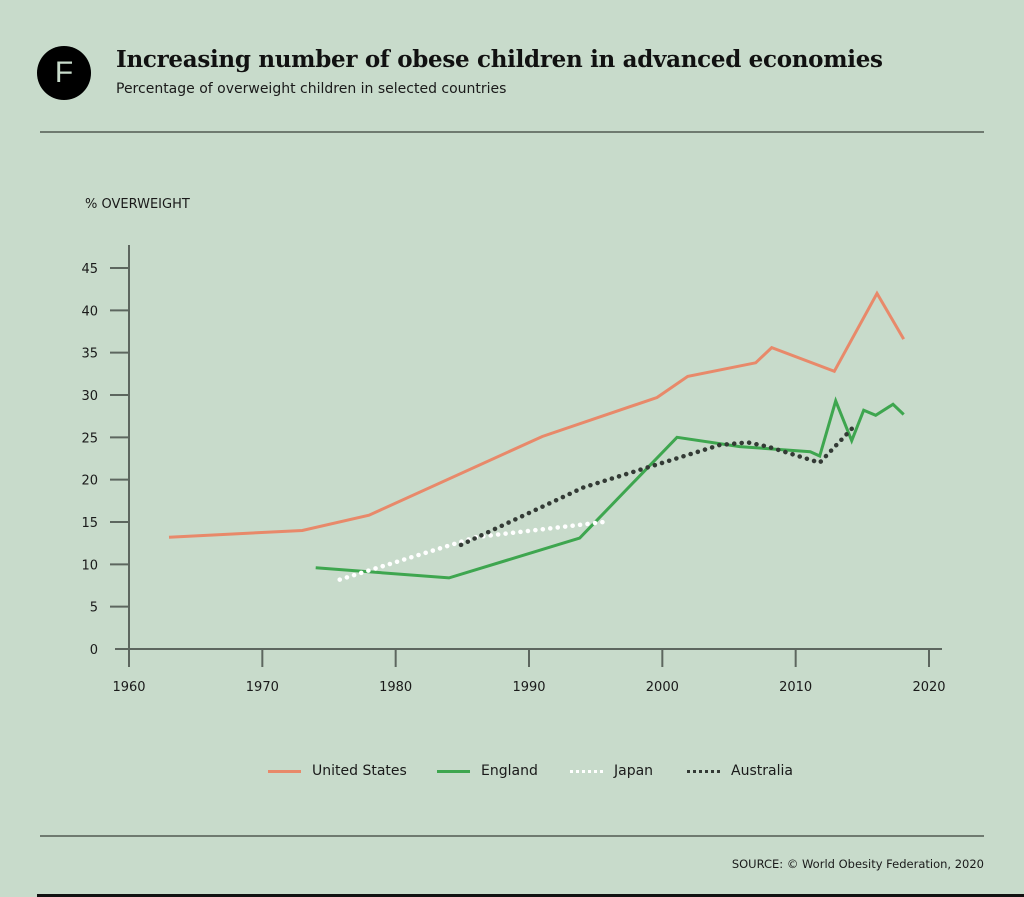 The width and height of the screenshot is (1024, 897). I want to click on line-england, so click(610, 488).